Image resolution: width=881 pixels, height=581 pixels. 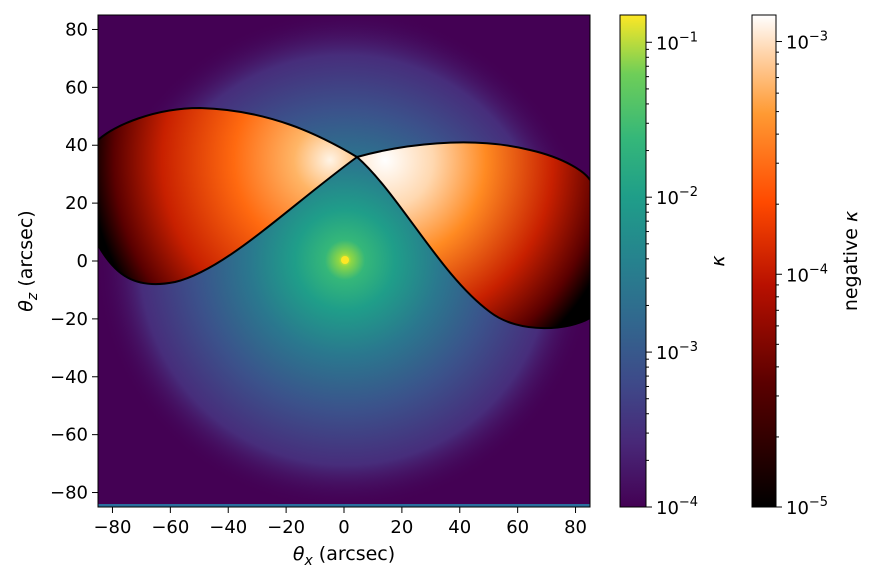 I want to click on negative-kappa-colorbar-label: negative κ, so click(x=851, y=260).